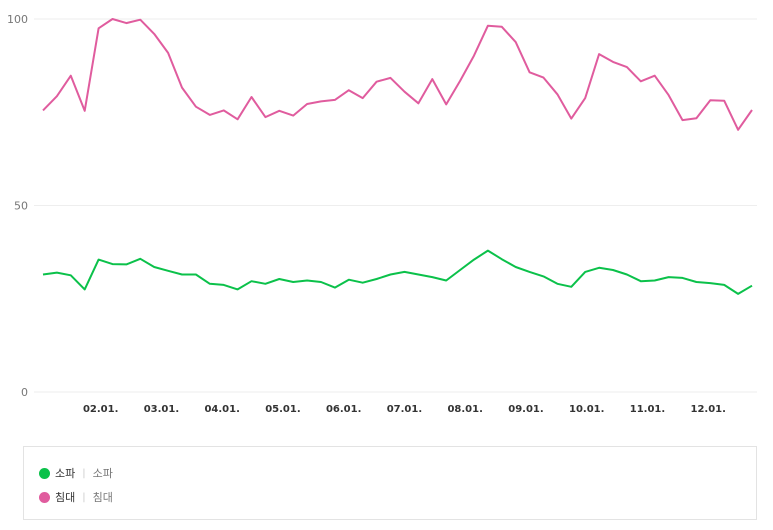 The width and height of the screenshot is (773, 530). Describe the element at coordinates (100, 409) in the screenshot. I see `x-tick-label: 02.01.` at that location.